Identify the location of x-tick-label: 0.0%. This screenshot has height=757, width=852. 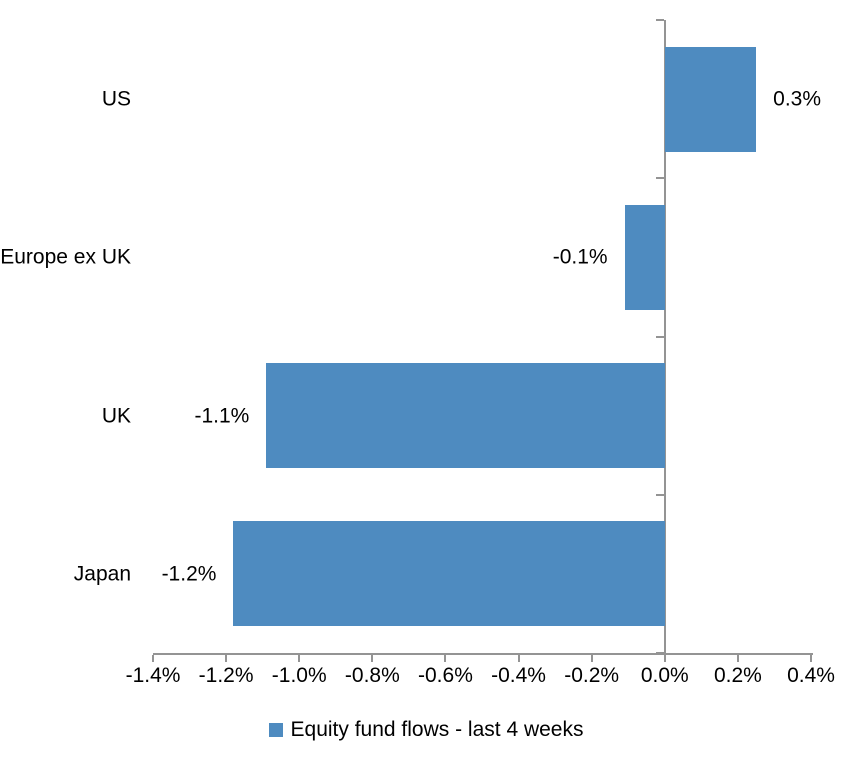
(664, 675).